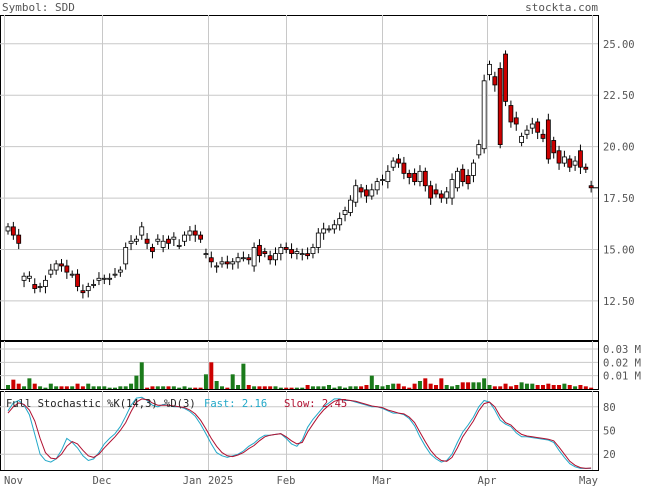 This screenshot has height=490, width=655. What do you see at coordinates (622, 377) in the screenshot?
I see `volume-tick-label: 0.01 M` at bounding box center [622, 377].